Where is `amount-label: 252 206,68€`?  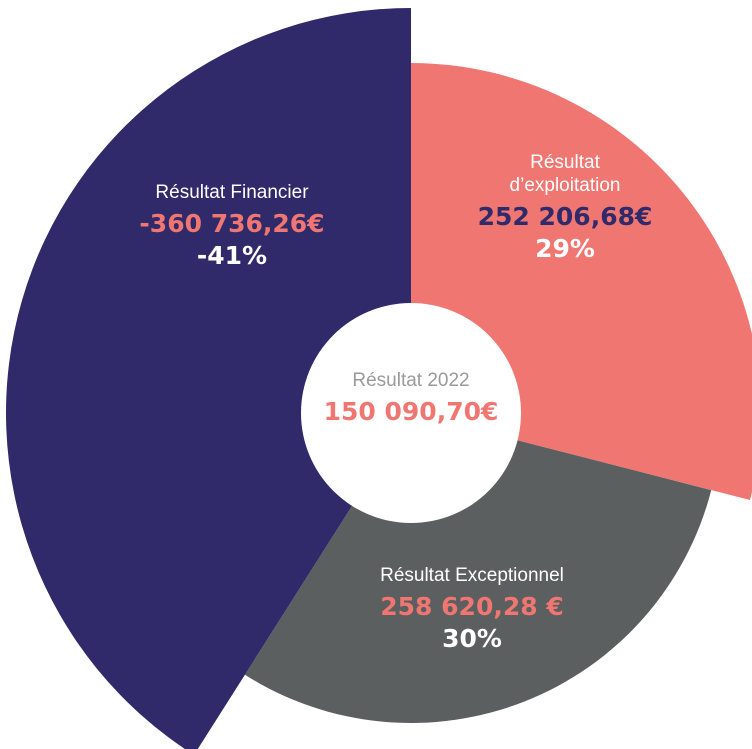 amount-label: 252 206,68€ is located at coordinates (565, 216).